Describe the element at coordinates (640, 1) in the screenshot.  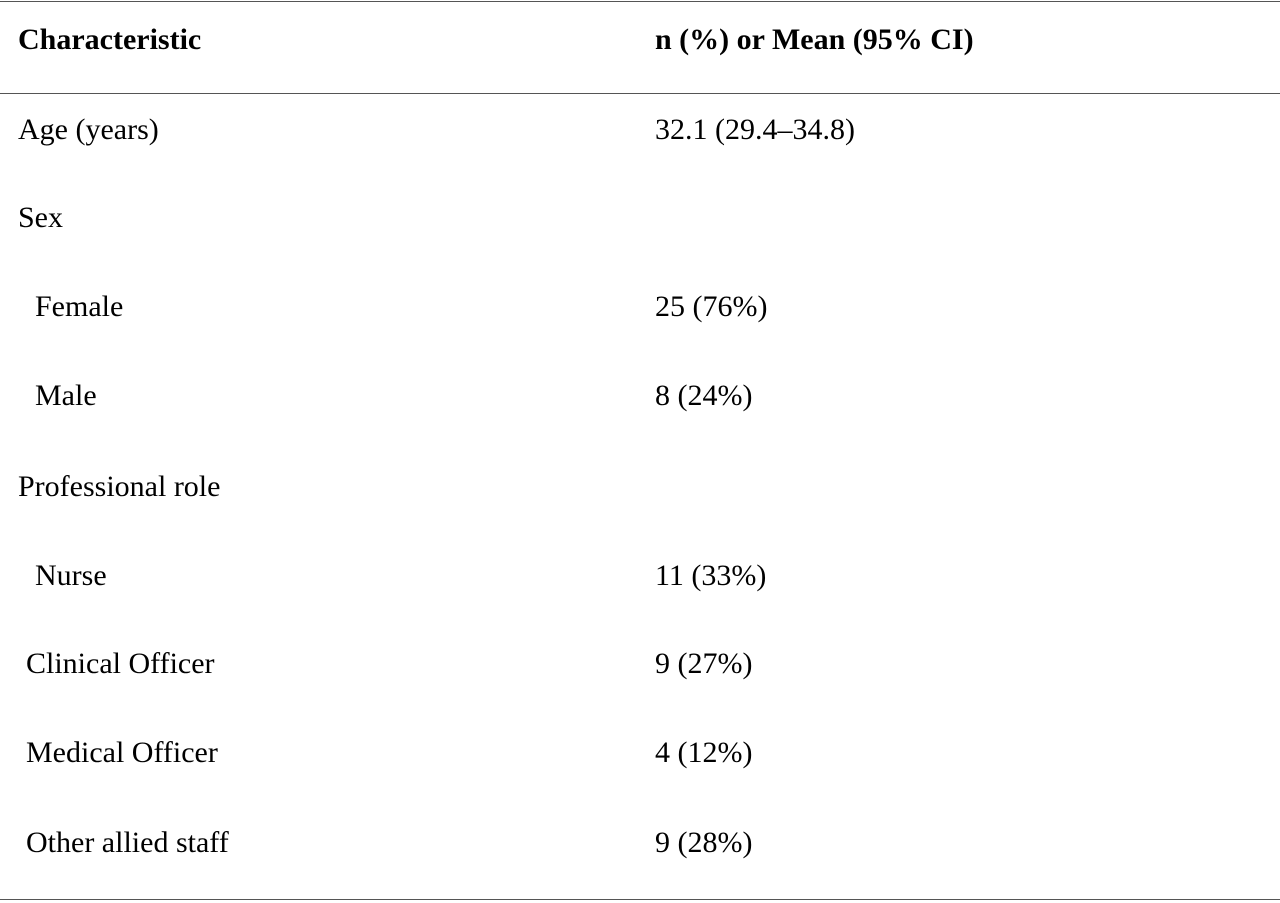
I see `top-rule` at that location.